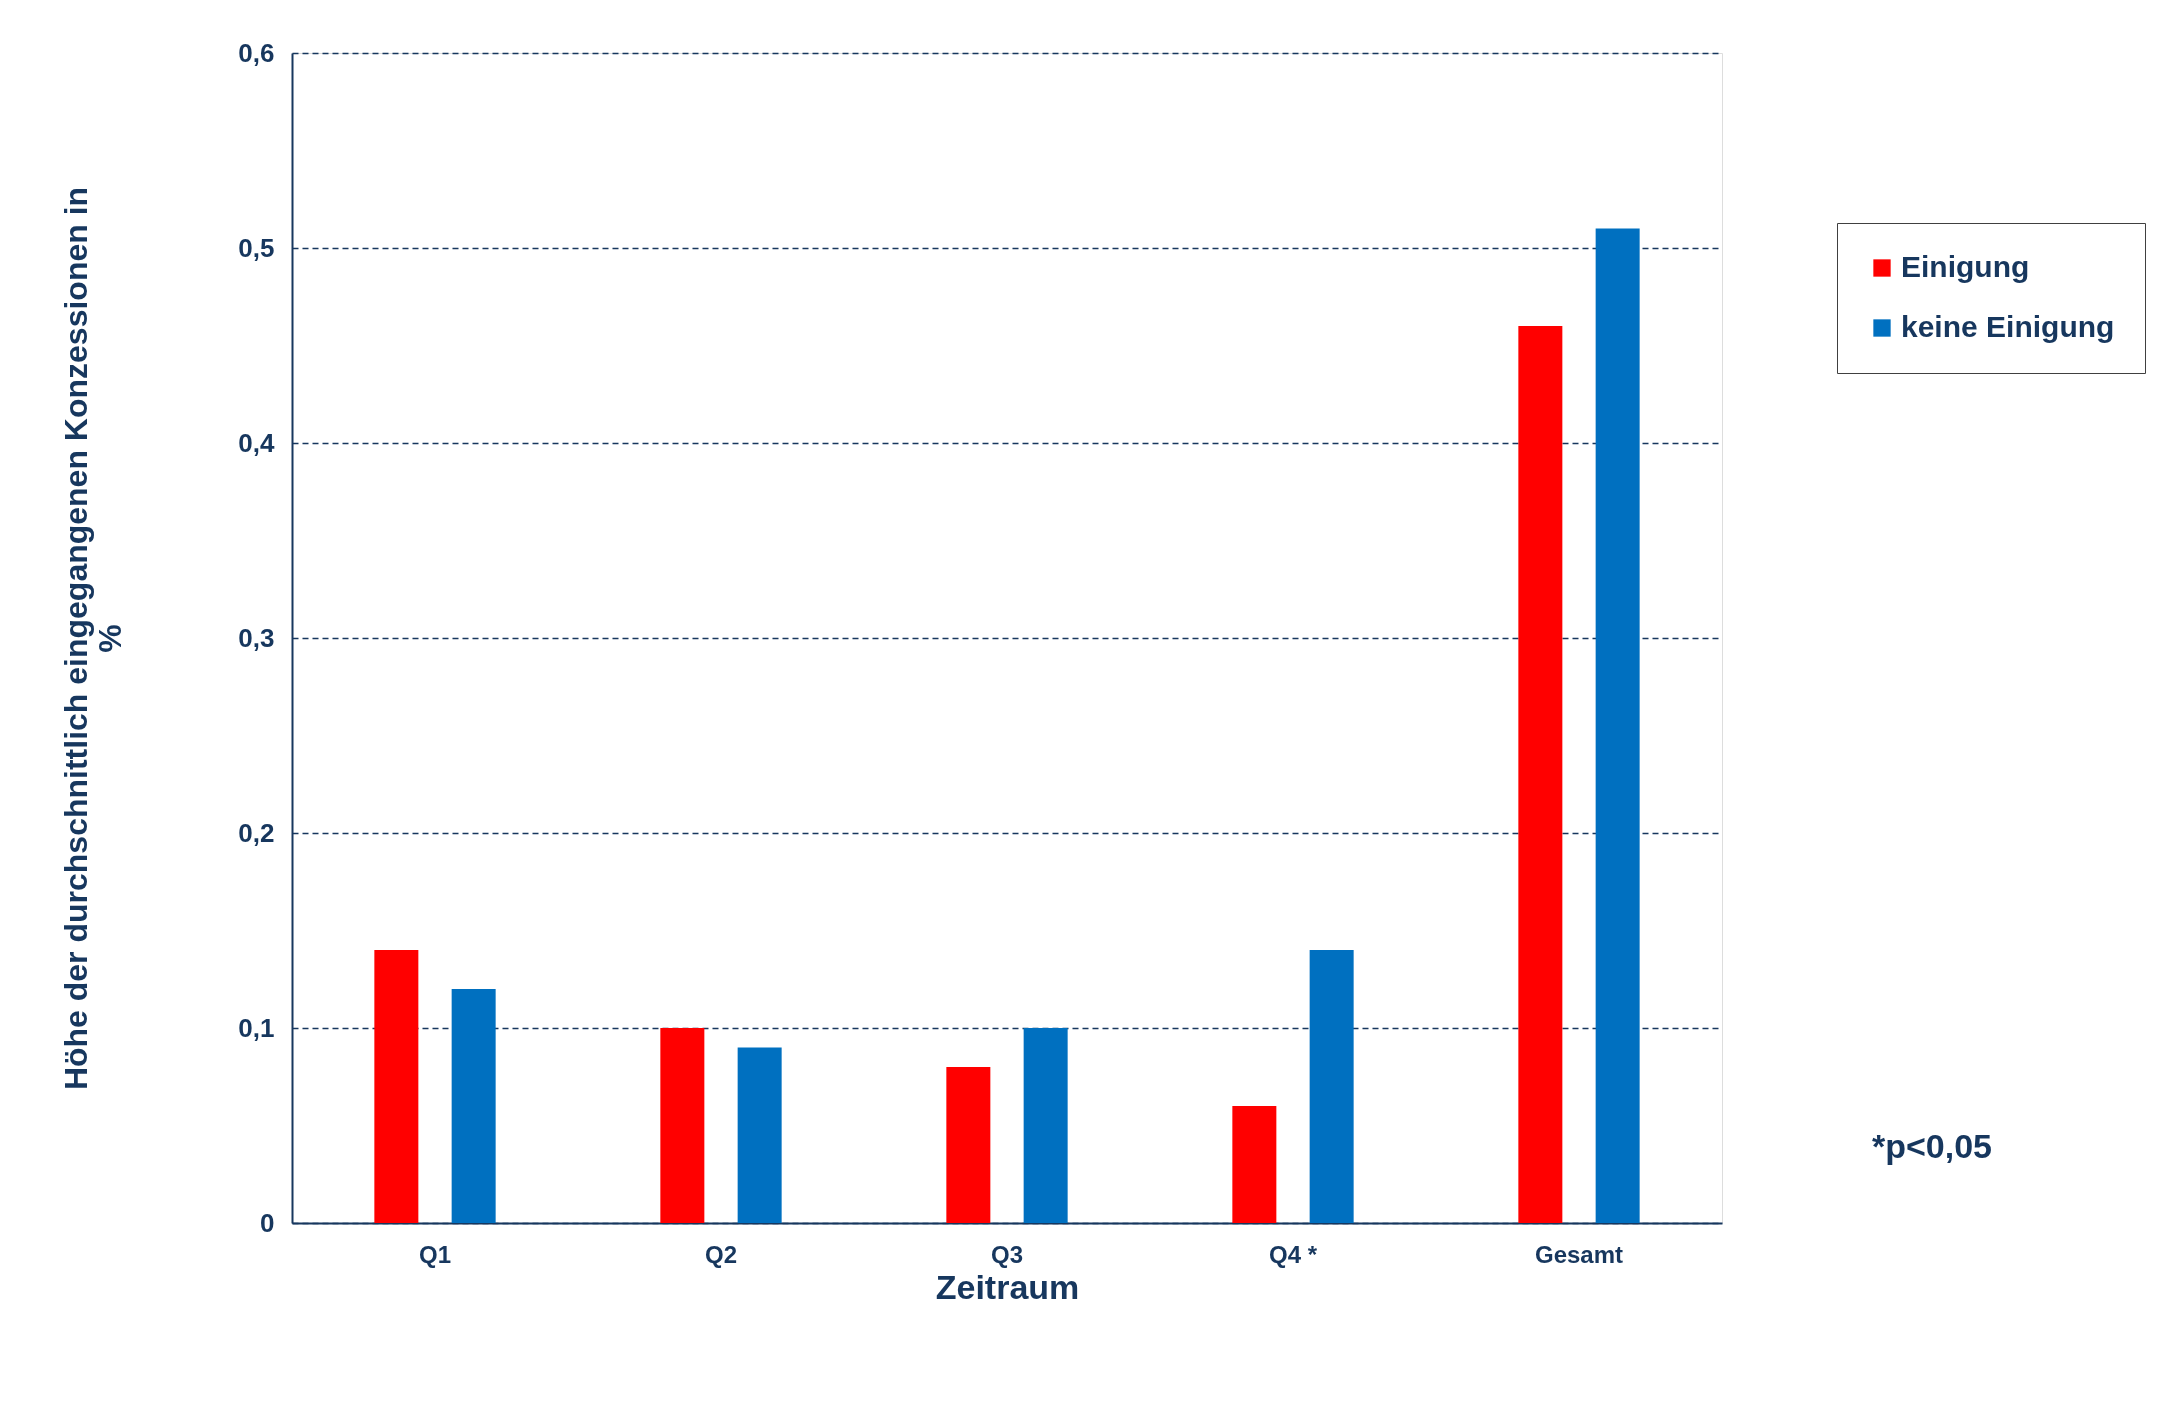  Describe the element at coordinates (267, 1222) in the screenshot. I see `y-tick-label: 0` at that location.